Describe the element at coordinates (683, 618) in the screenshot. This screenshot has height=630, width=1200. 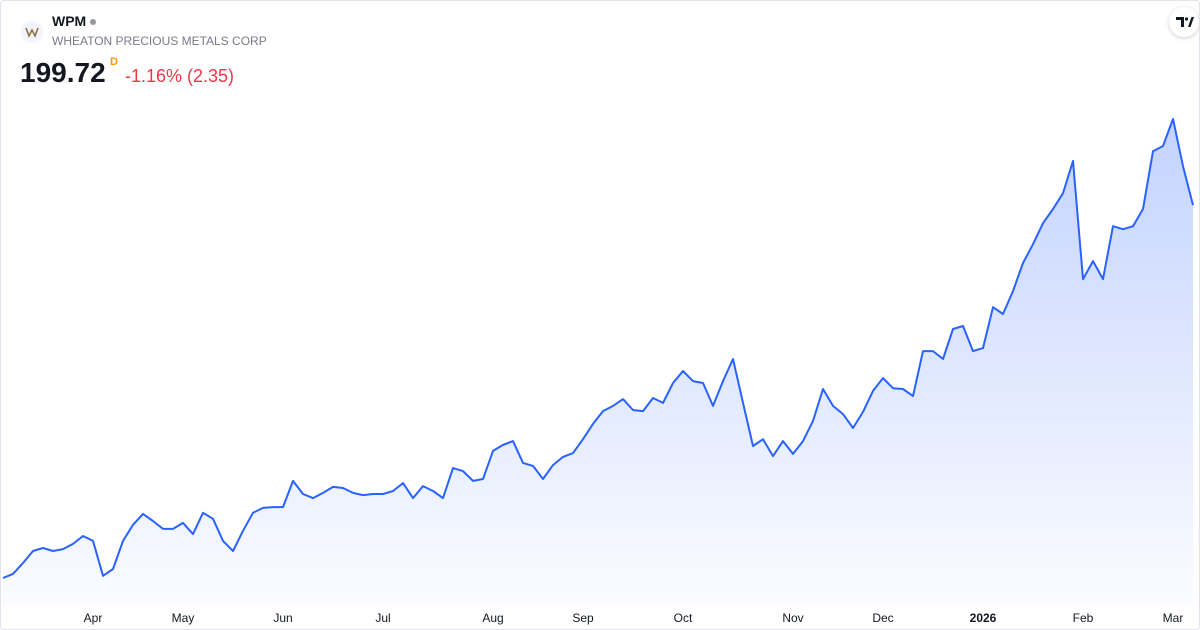
I see `x-tick-label: Oct` at that location.